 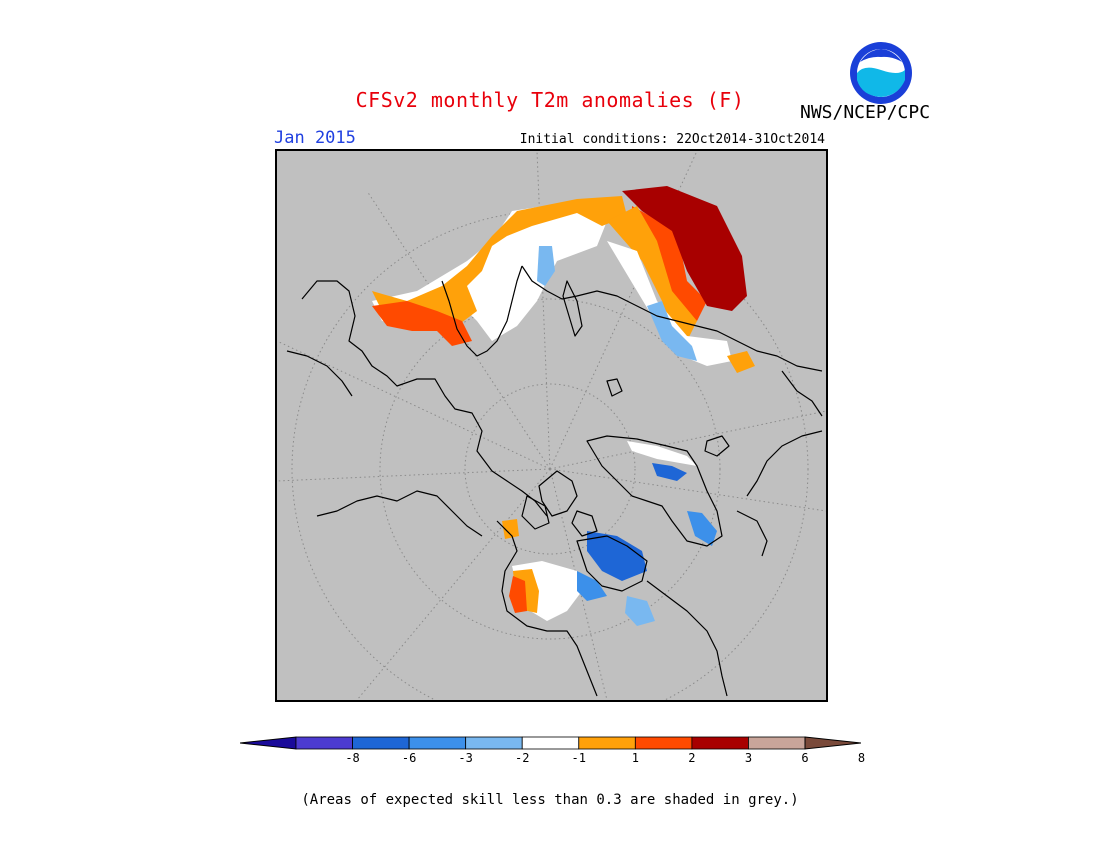 I want to click on coastline-greenland-east, so click(x=752, y=533).